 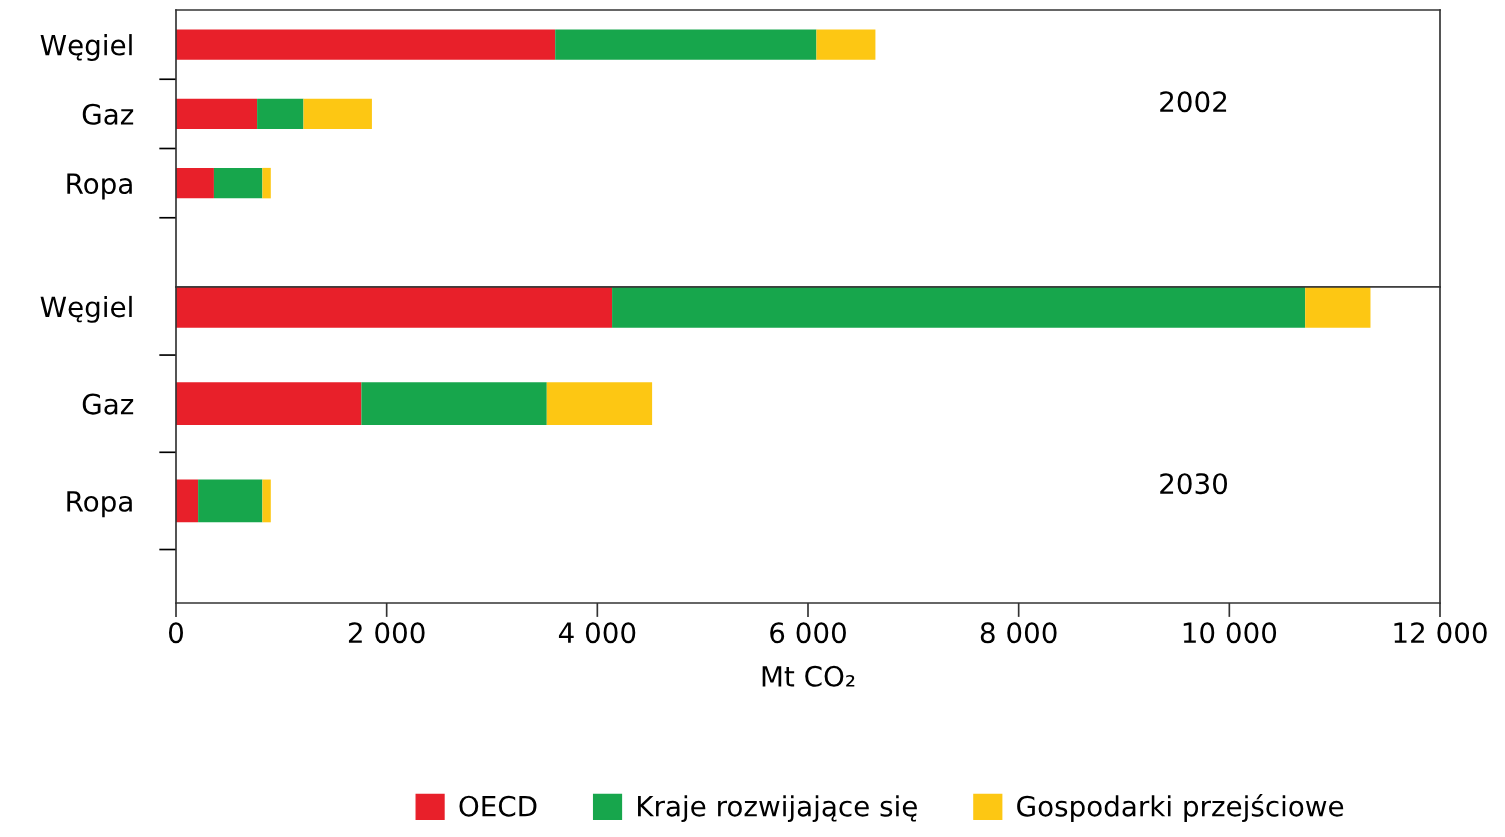 What do you see at coordinates (1193, 102) in the screenshot?
I see `annotation: 2002` at bounding box center [1193, 102].